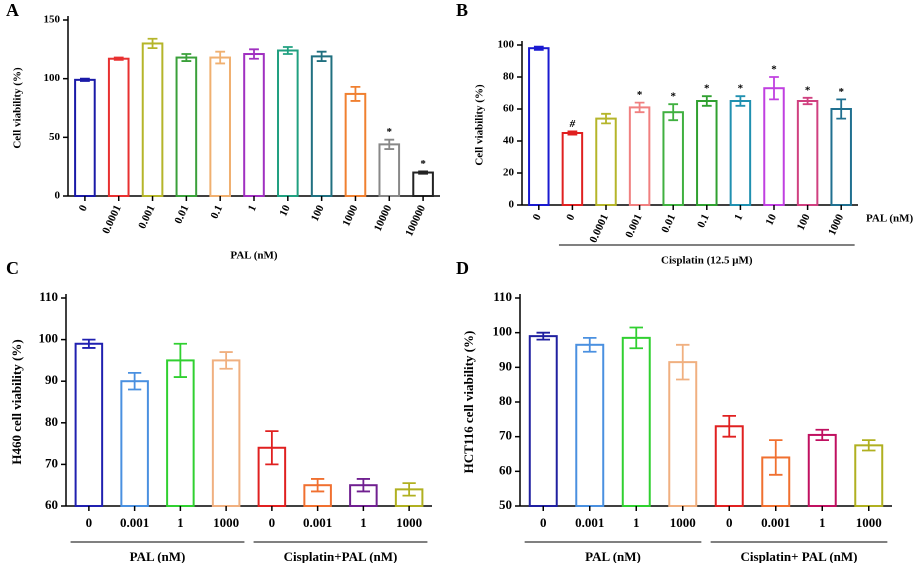 Image resolution: width=915 pixels, height=563 pixels. Describe the element at coordinates (16, 401) in the screenshot. I see `y-axis-label: H460 cell viability (%)` at that location.